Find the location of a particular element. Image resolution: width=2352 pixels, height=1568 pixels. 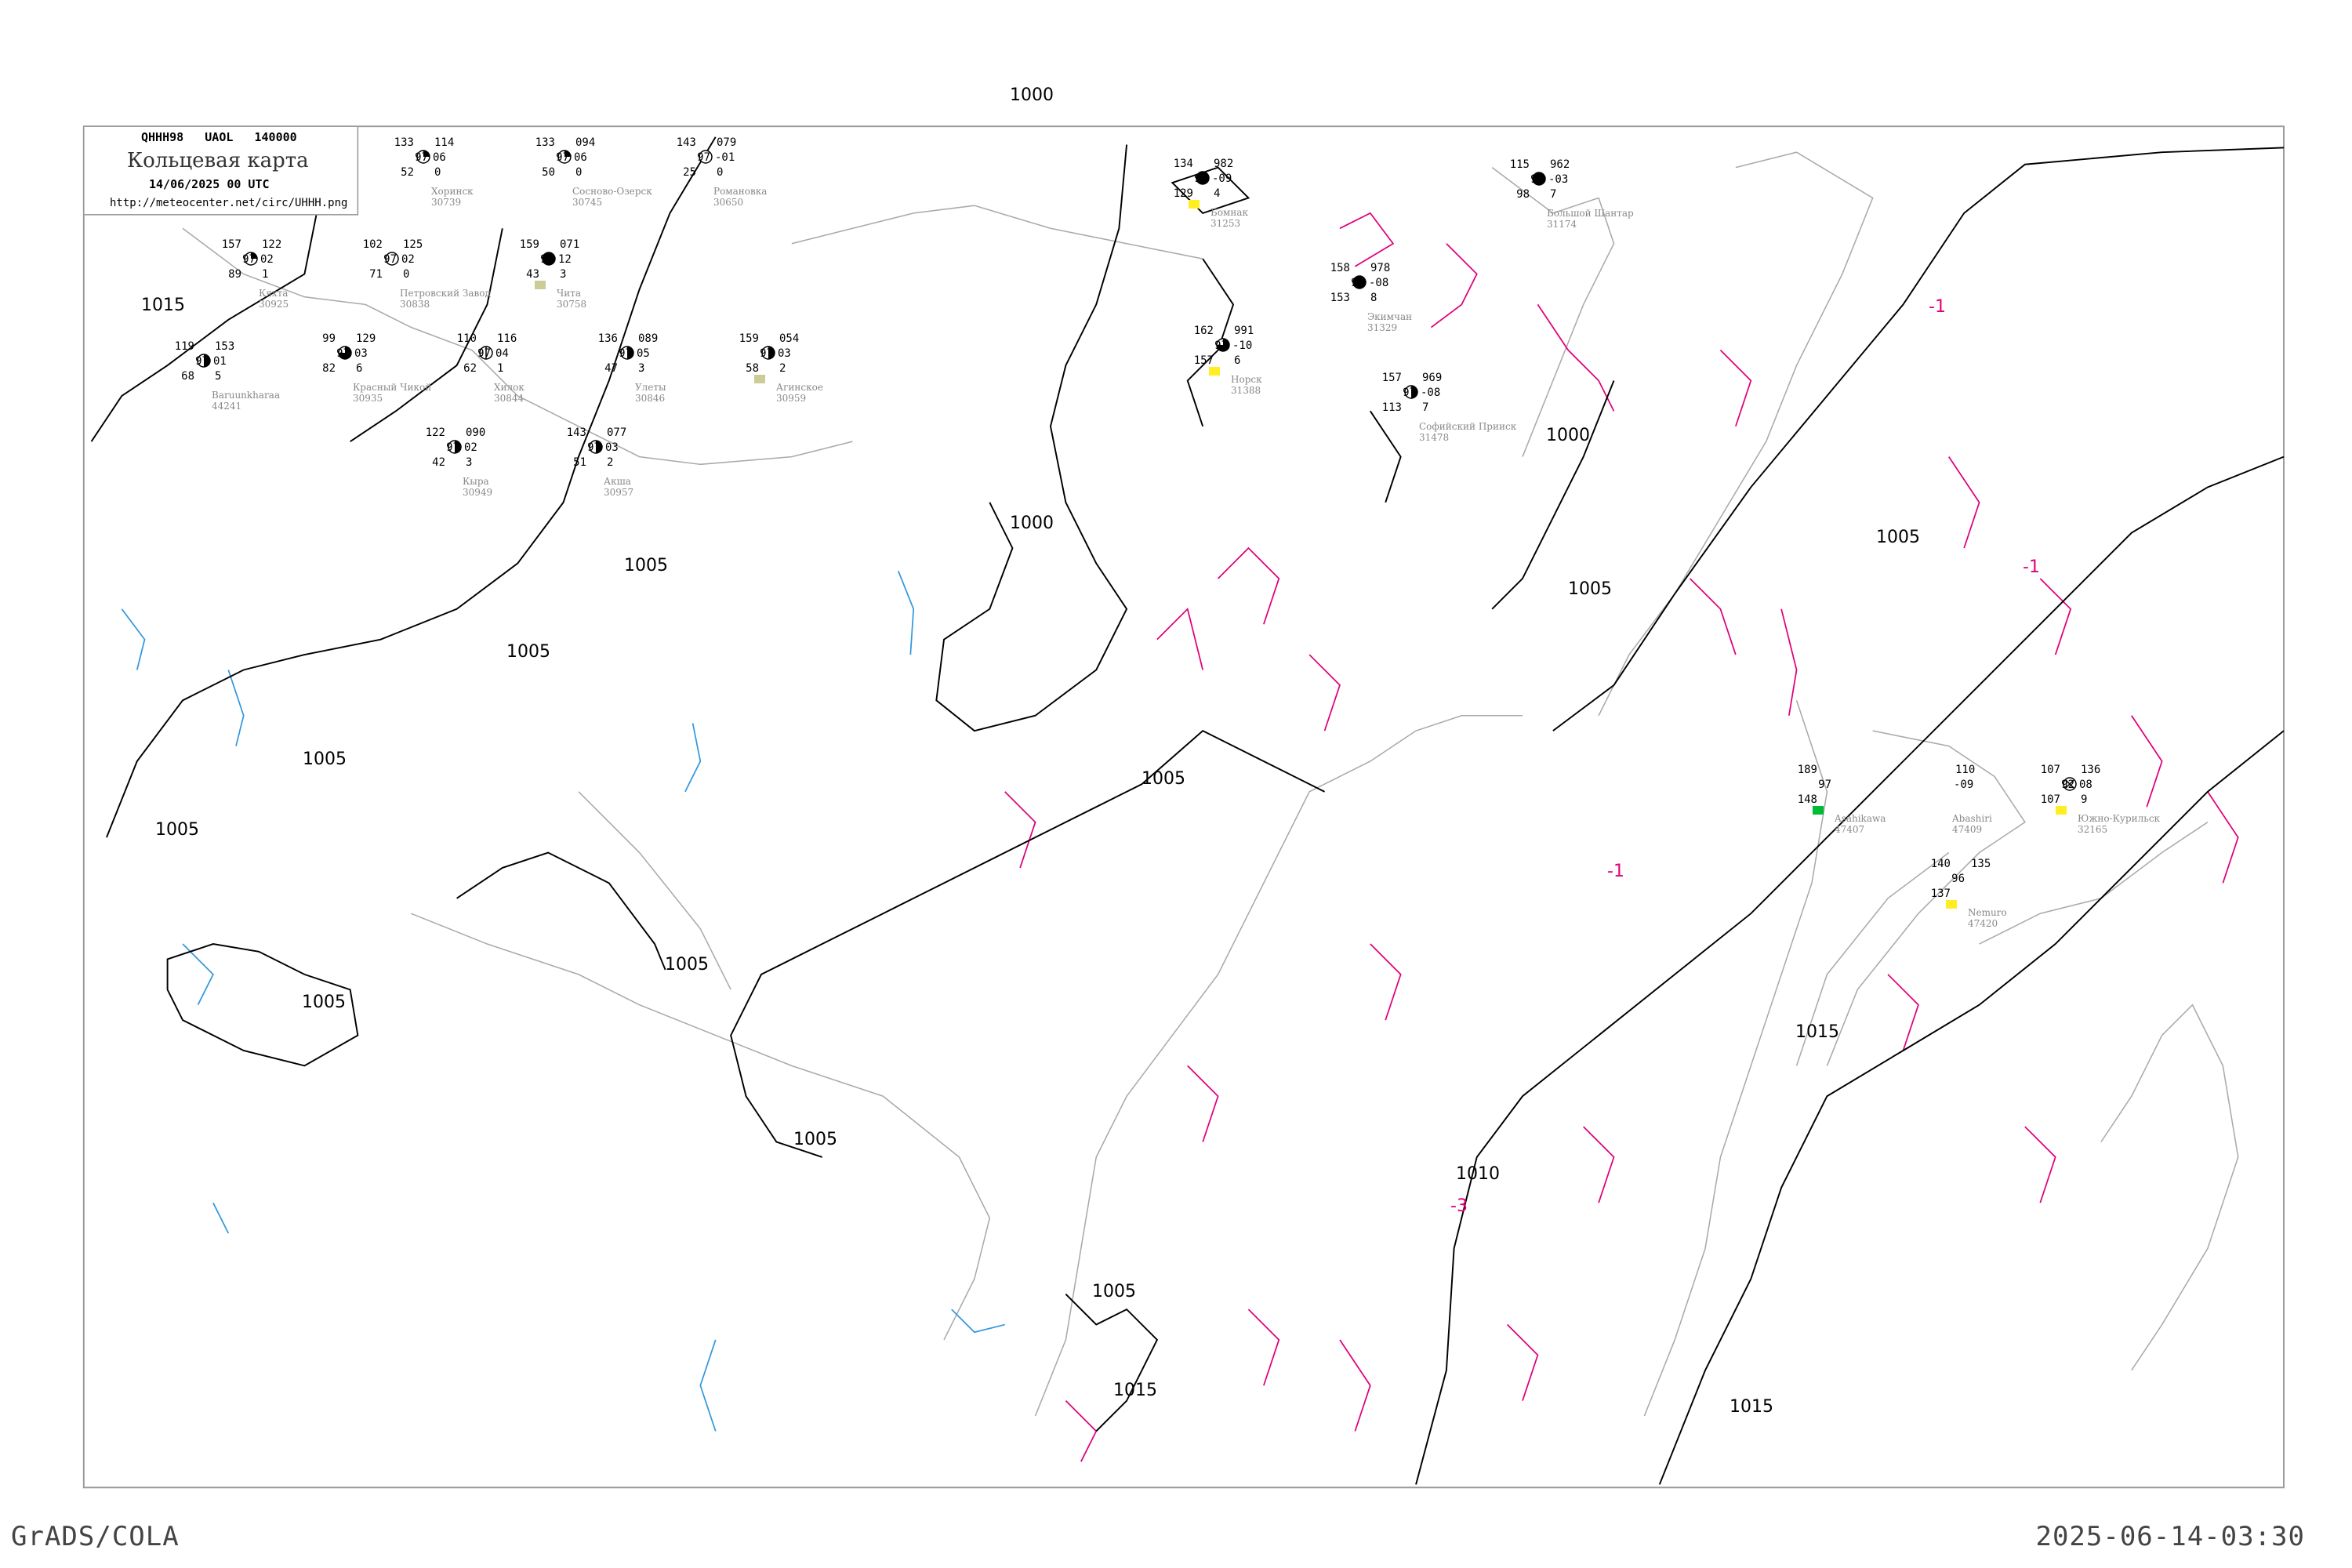

station-td: 107 is located at coordinates (2050, 799).